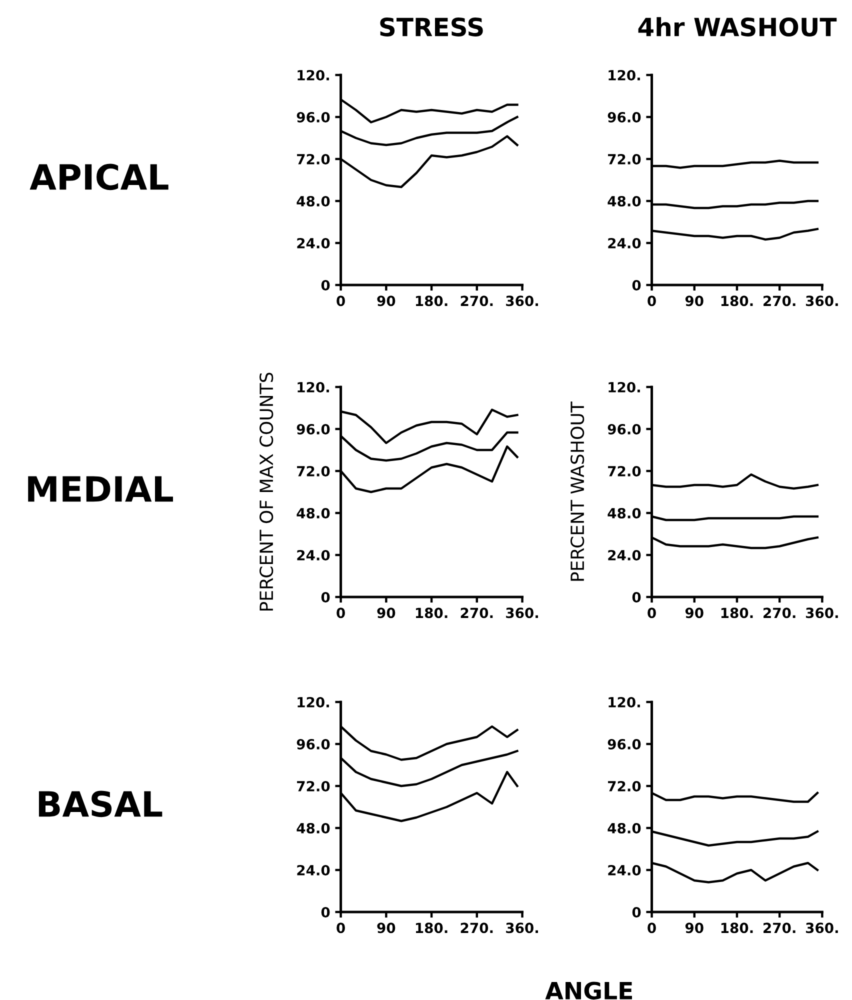 This screenshot has height=1000, width=852. What do you see at coordinates (737, 26) in the screenshot?
I see `chart-title: 4hr WASHOUT` at bounding box center [737, 26].